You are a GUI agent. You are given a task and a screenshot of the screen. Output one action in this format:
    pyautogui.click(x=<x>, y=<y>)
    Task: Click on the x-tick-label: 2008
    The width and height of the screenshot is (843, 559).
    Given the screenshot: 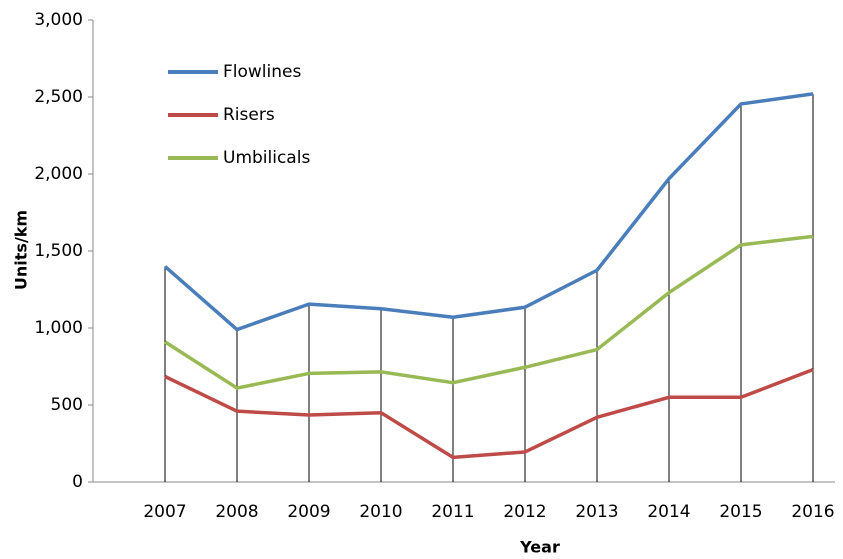 What is the action you would take?
    pyautogui.click(x=236, y=512)
    